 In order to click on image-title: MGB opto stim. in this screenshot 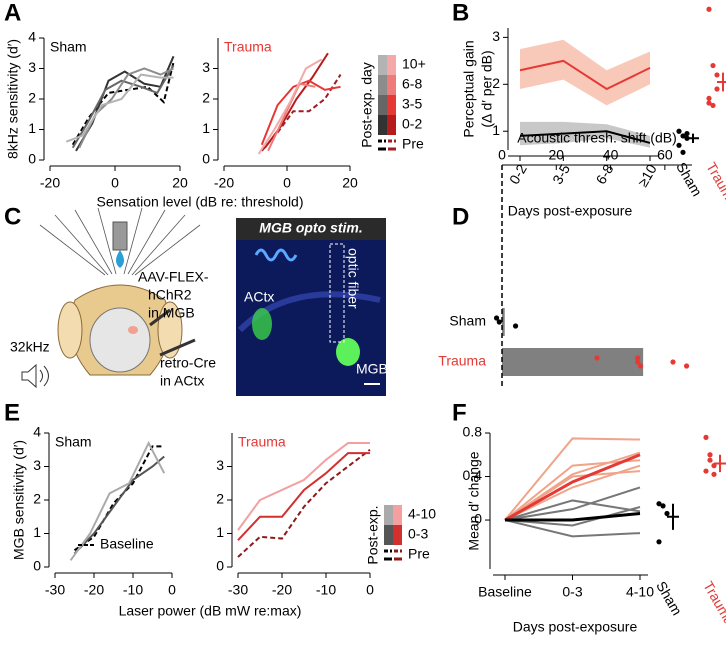, I will do `click(310, 228)`.